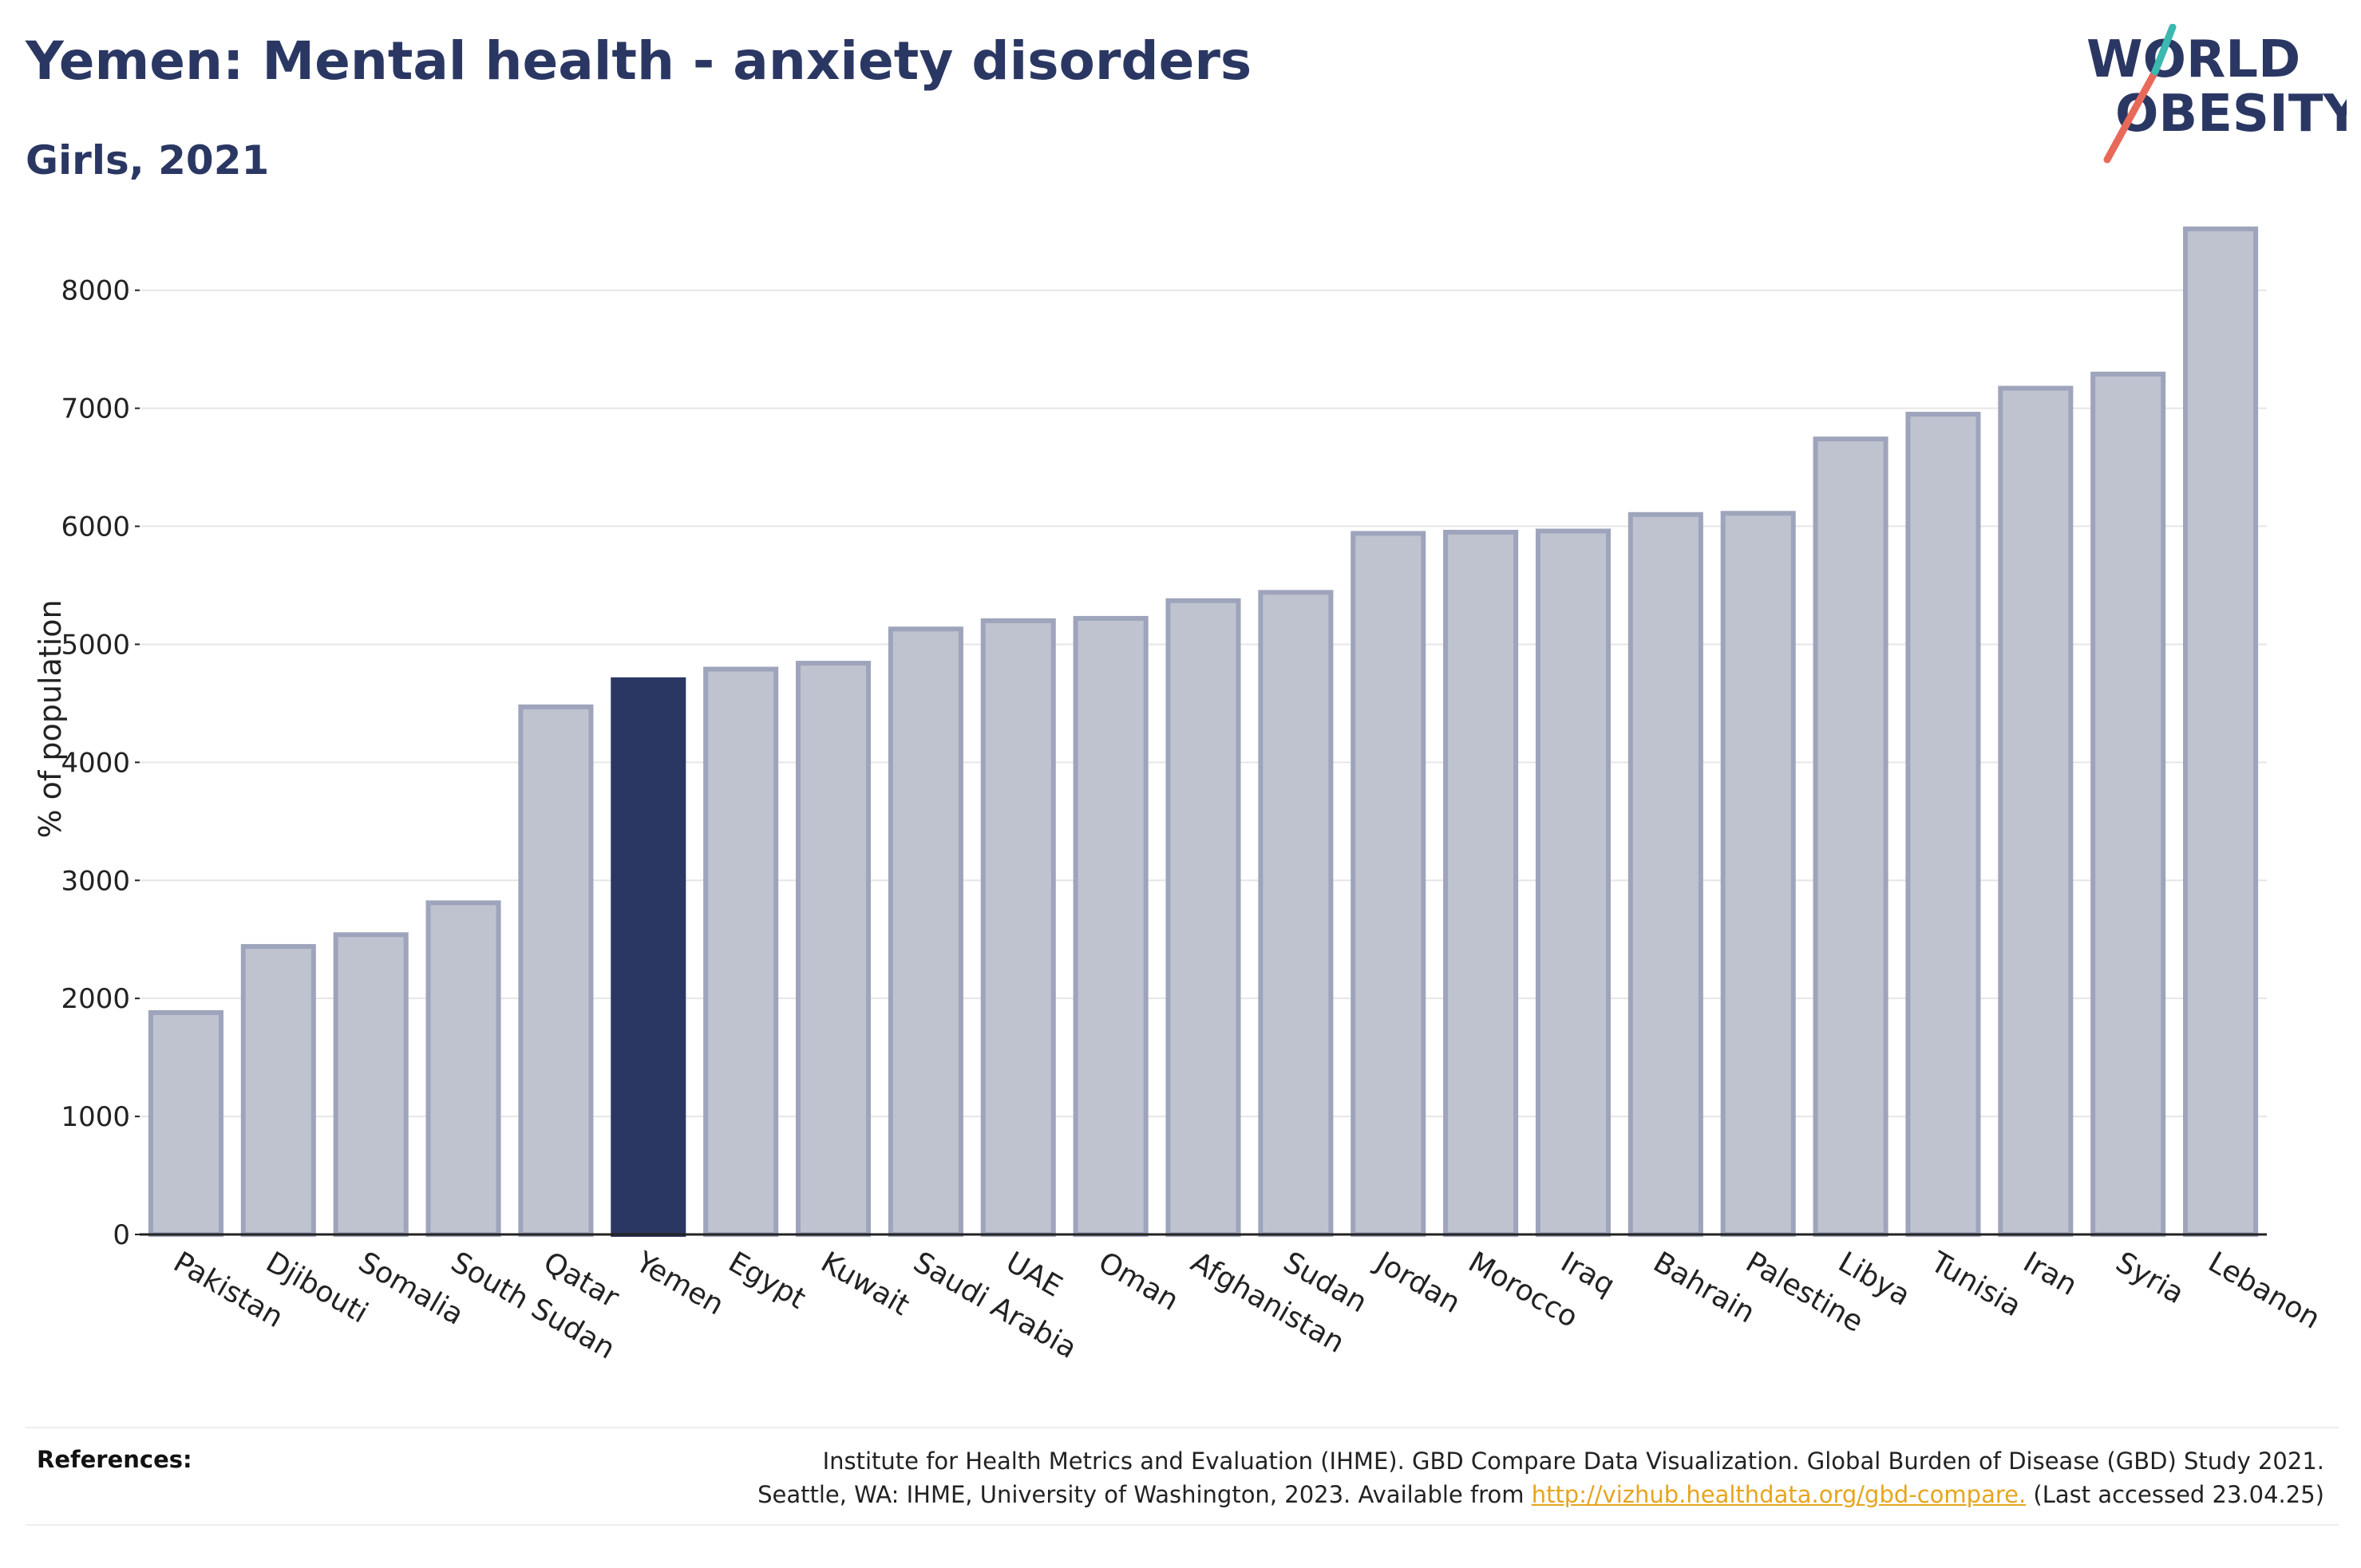 The height and width of the screenshot is (1568, 2361). Describe the element at coordinates (556, 970) in the screenshot. I see `bar-qatar` at that location.